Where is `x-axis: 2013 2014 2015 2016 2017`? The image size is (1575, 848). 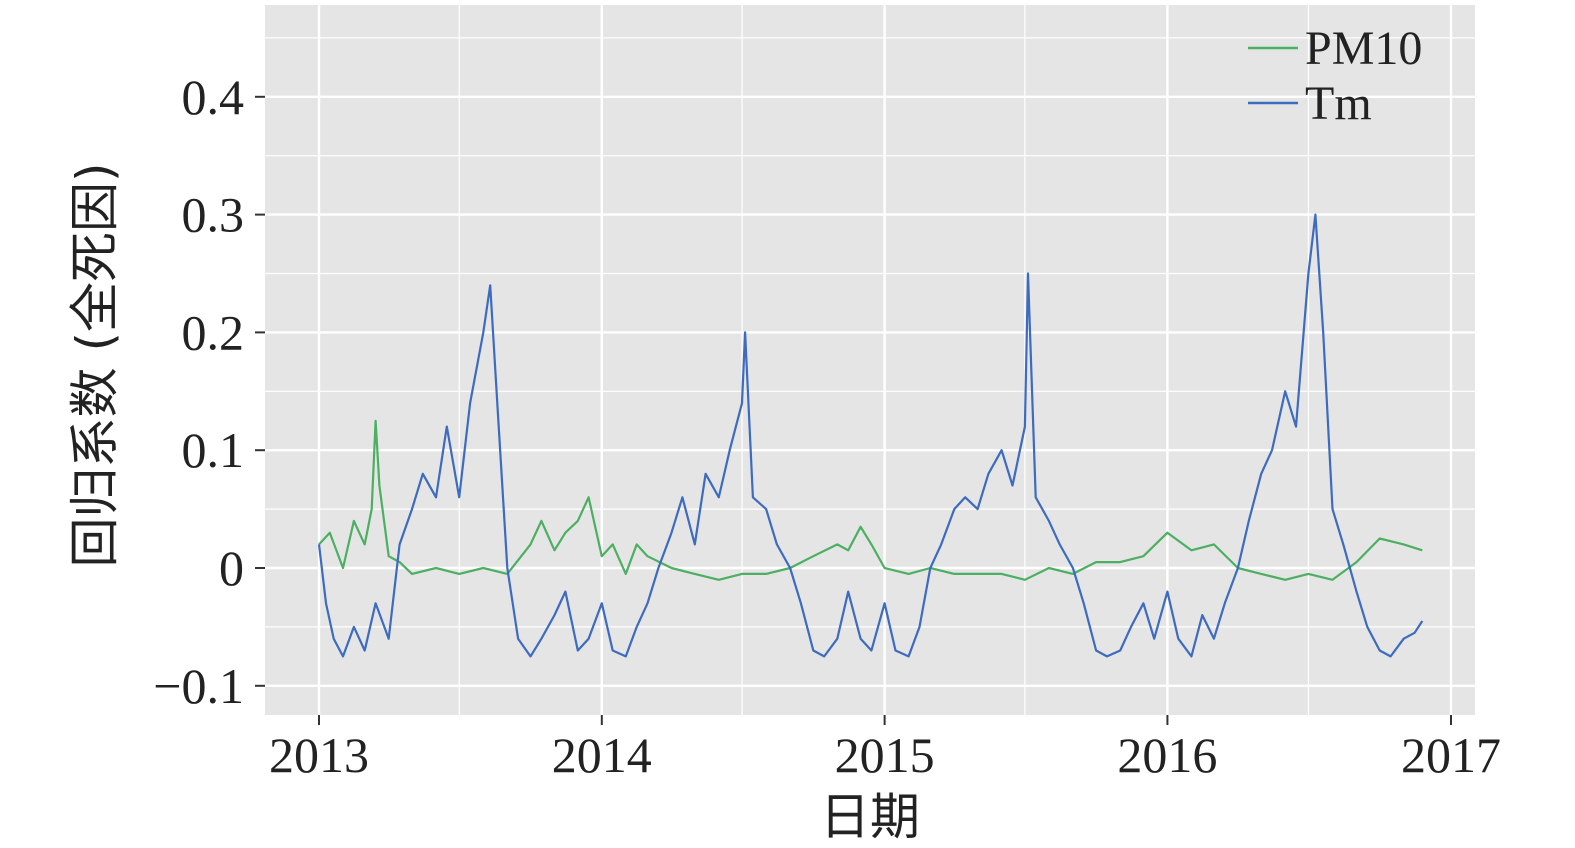
x-axis: 2013 2014 2015 2016 2017 is located at coordinates (885, 749).